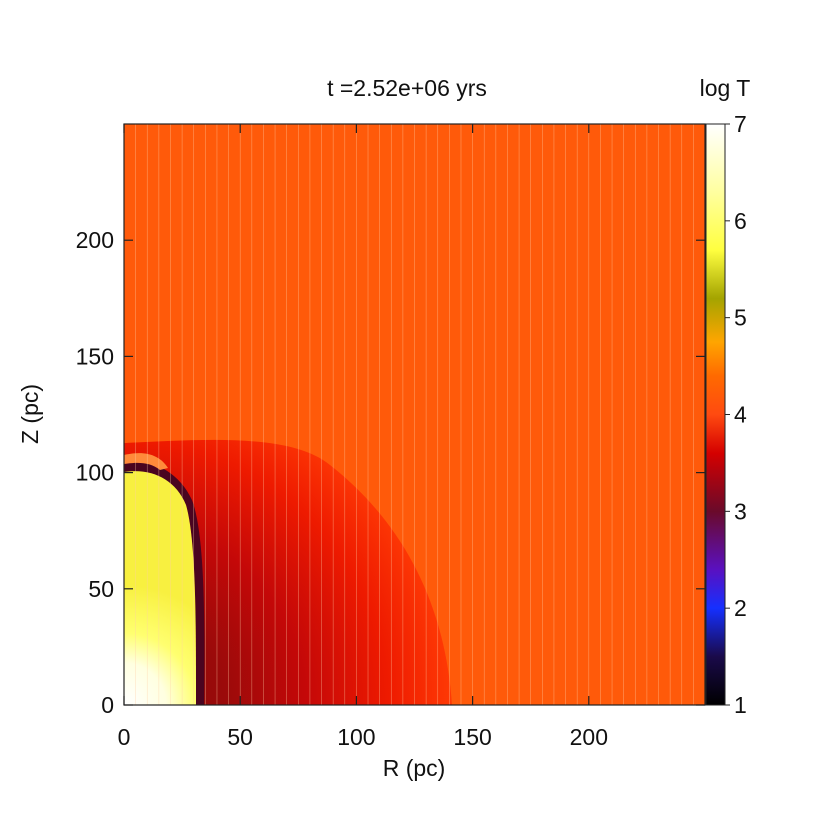 This screenshot has width=831, height=831. What do you see at coordinates (715, 414) in the screenshot?
I see `colorbar` at bounding box center [715, 414].